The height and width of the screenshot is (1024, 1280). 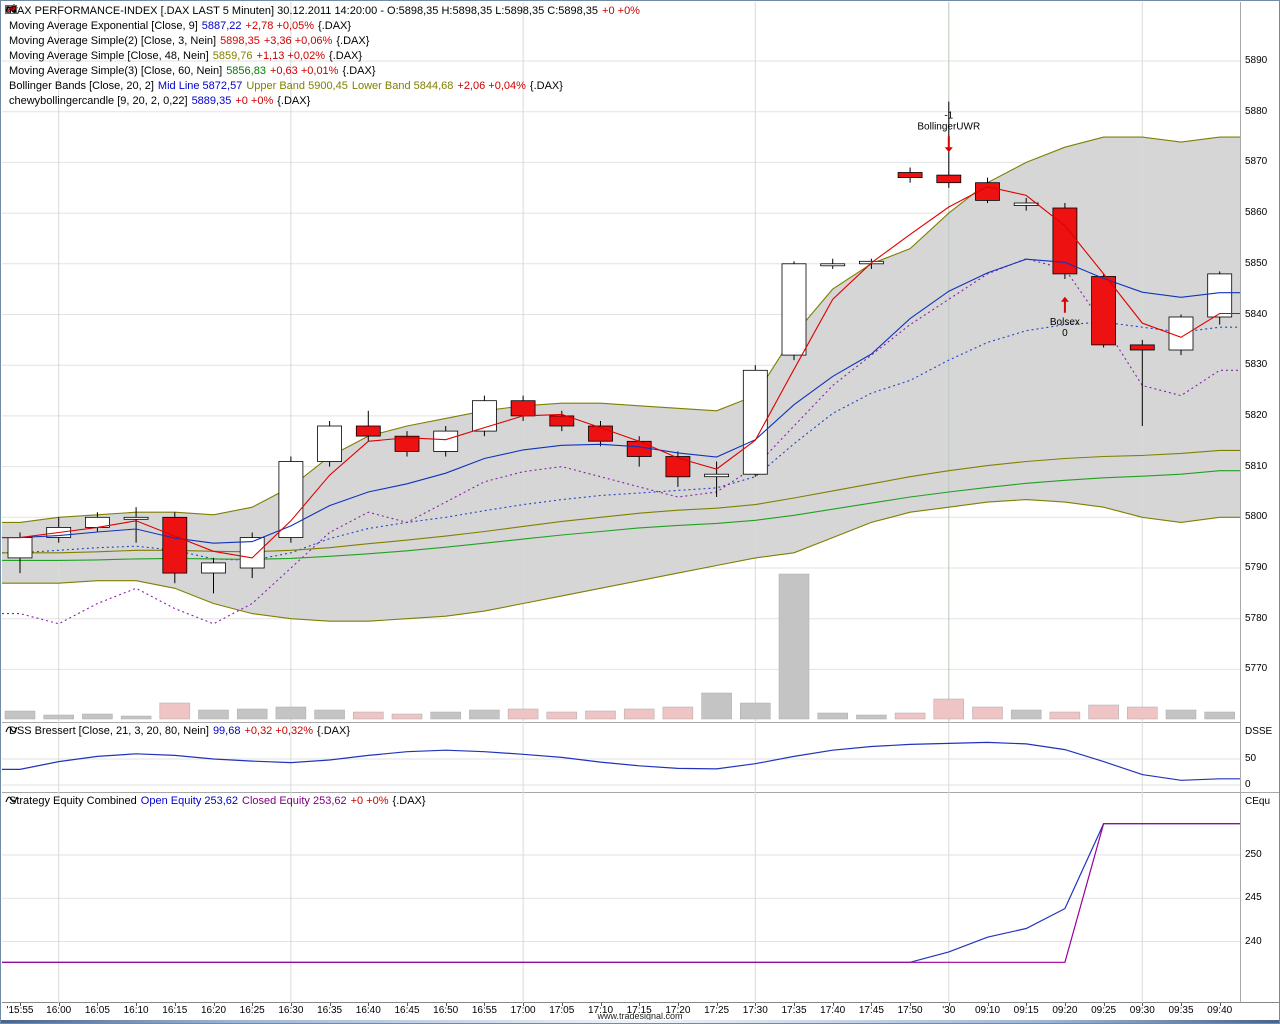 I want to click on time-tick-label: '30, so click(x=949, y=1010).